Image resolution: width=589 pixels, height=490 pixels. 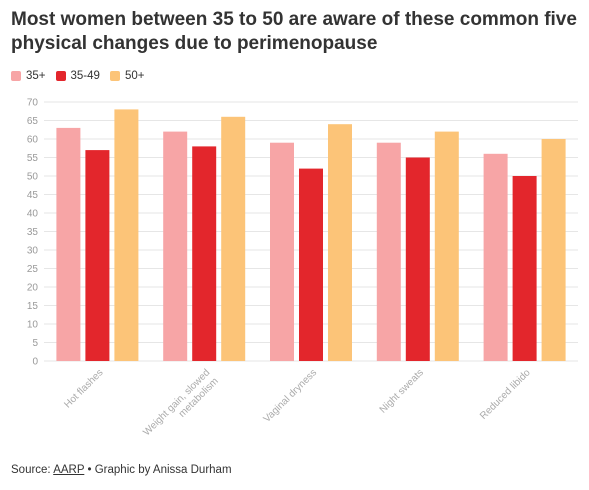 I want to click on legend-item-50-plus: 50+, so click(x=127, y=76).